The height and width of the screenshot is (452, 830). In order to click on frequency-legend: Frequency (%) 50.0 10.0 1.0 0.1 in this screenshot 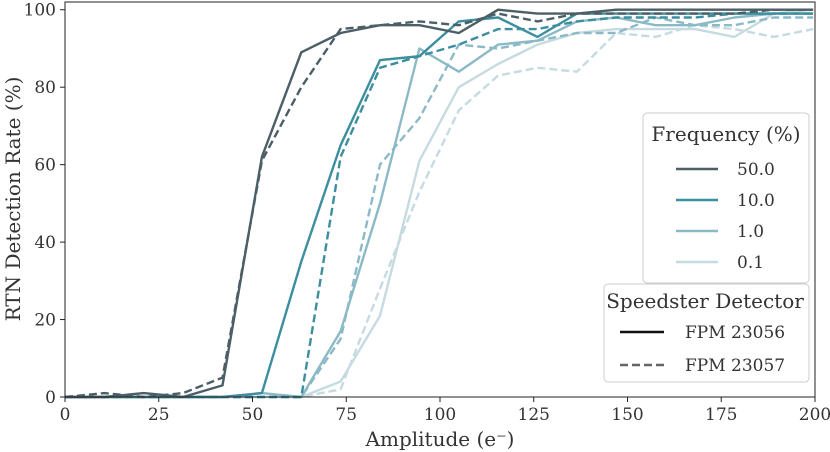, I will do `click(726, 198)`.